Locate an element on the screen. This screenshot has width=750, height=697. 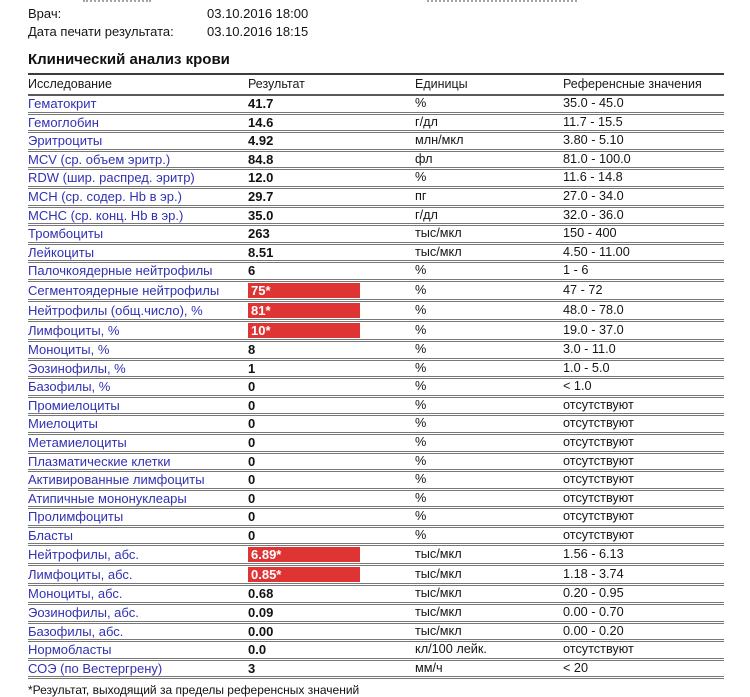
units-value: мм/ч is located at coordinates (489, 669).